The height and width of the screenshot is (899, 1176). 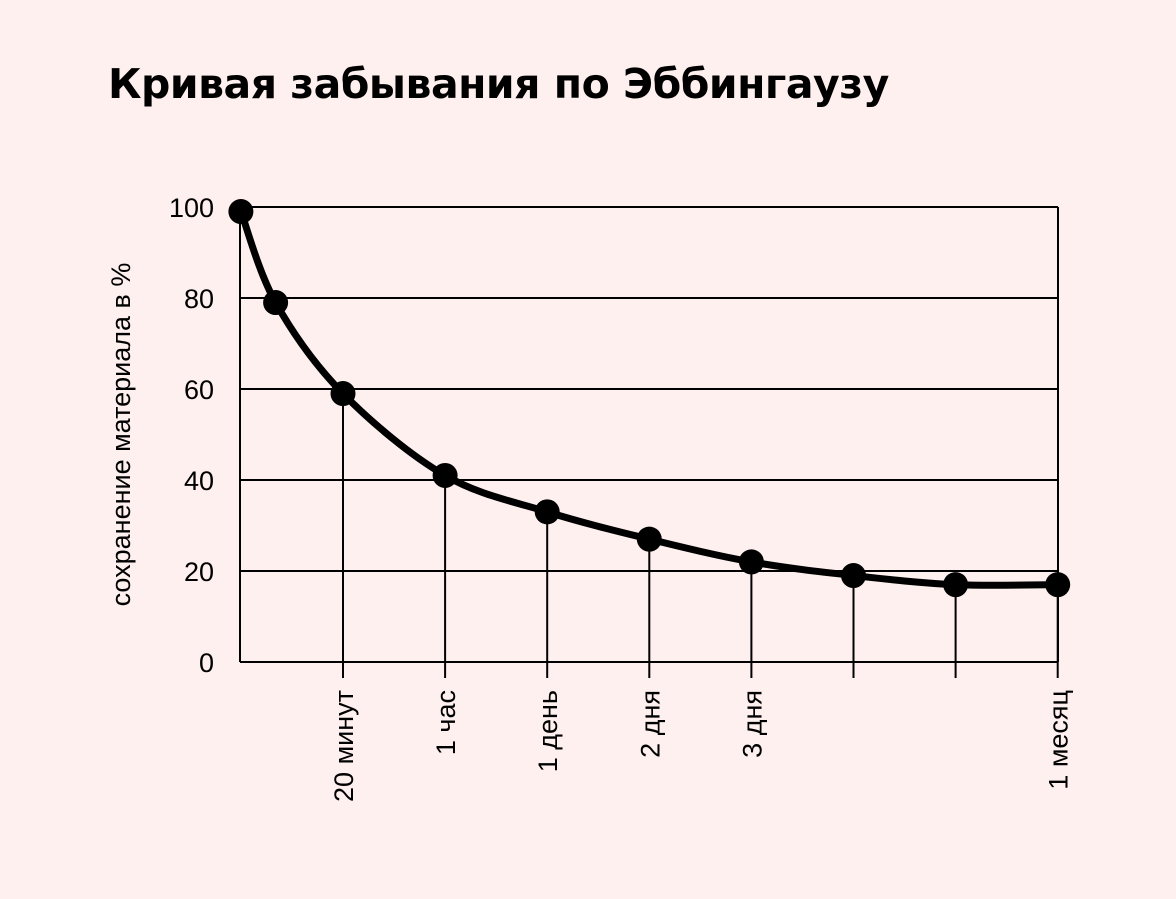 I want to click on x-tick-label-7: 1 месяц, so click(x=1059, y=740).